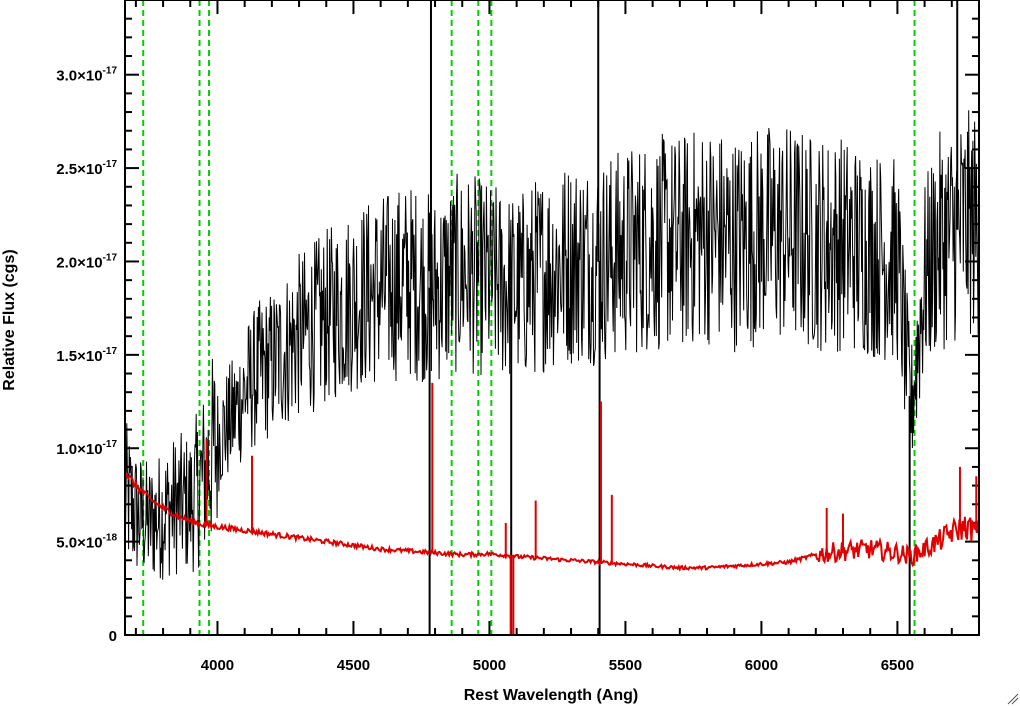 This screenshot has width=1020, height=706. Describe the element at coordinates (761, 665) in the screenshot. I see `x-tick-label: 6000` at that location.